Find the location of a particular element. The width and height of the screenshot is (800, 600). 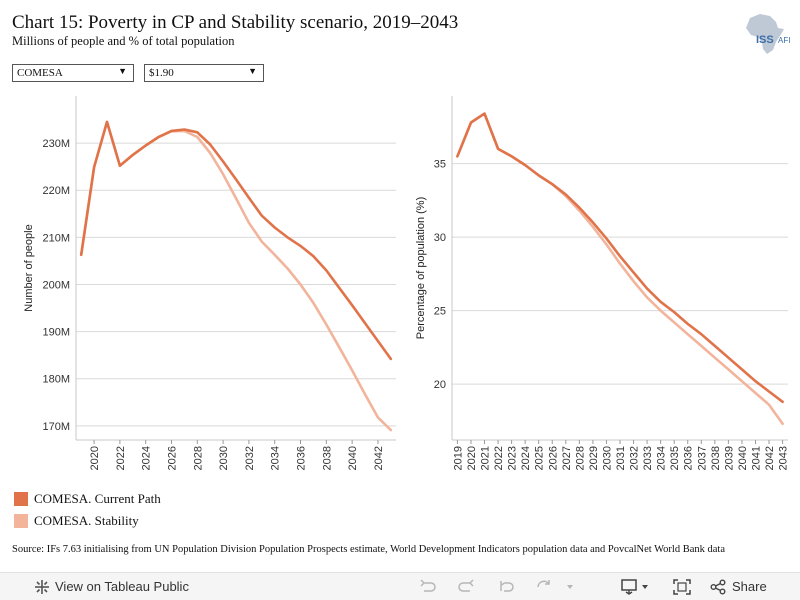

logo-text: ISS is located at coordinates (765, 40).